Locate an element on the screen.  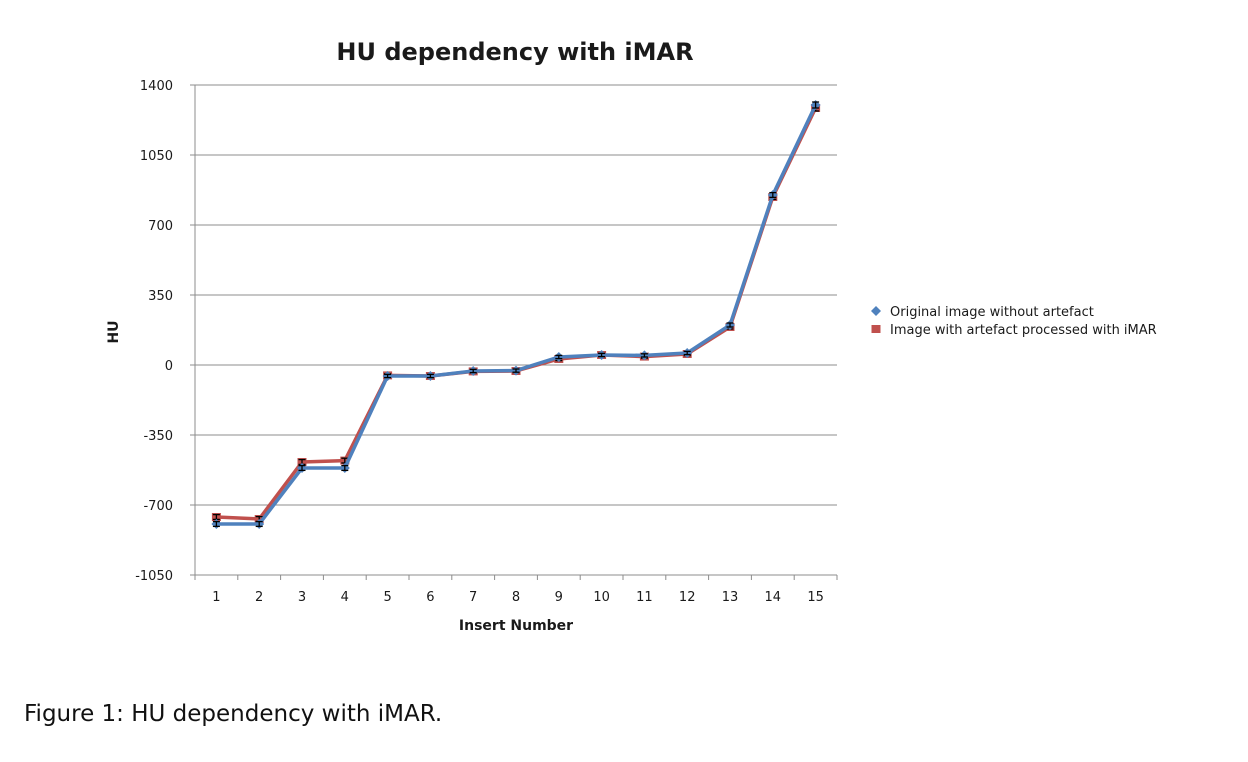
x-tick-label: 7 is located at coordinates (473, 597).